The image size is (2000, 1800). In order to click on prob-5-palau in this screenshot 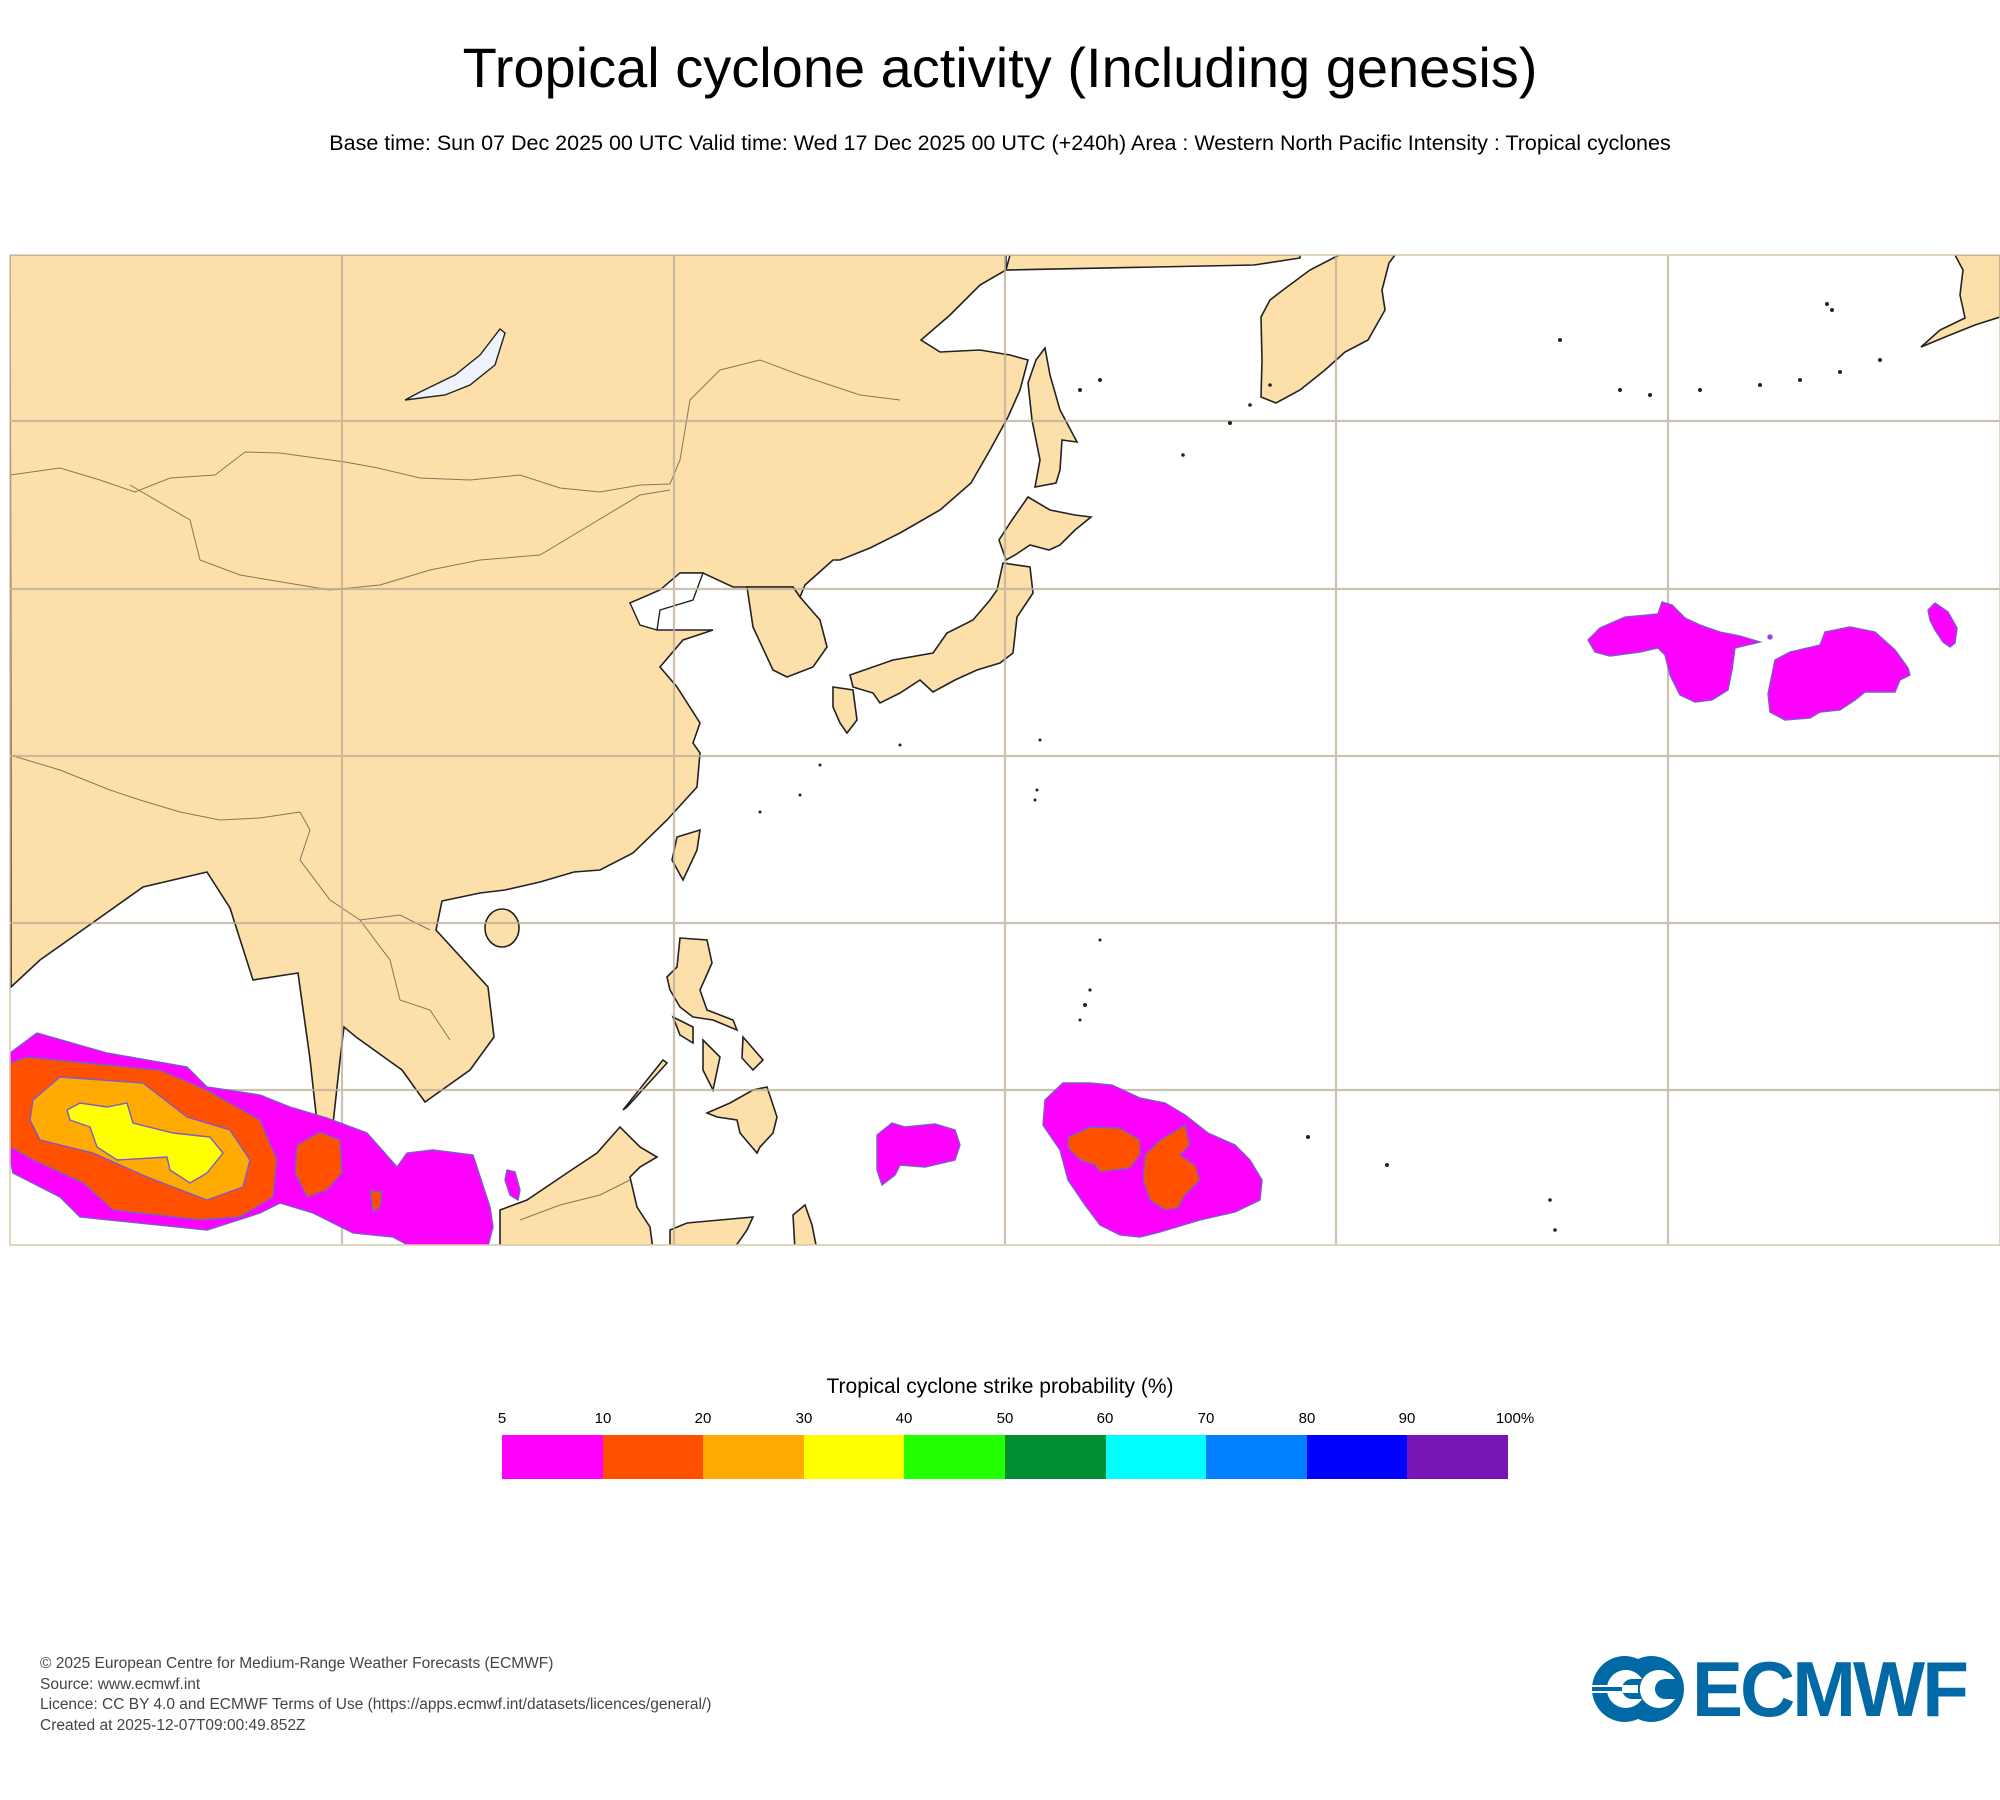, I will do `click(918, 1154)`.